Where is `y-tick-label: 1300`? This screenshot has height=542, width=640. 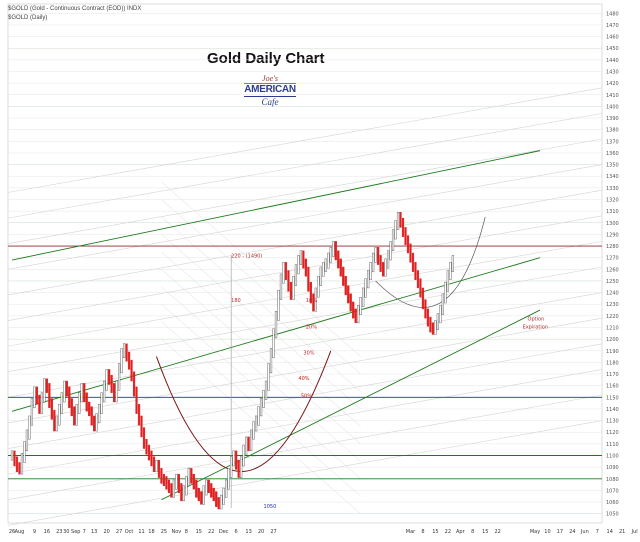 y-tick-label: 1300 is located at coordinates (612, 224).